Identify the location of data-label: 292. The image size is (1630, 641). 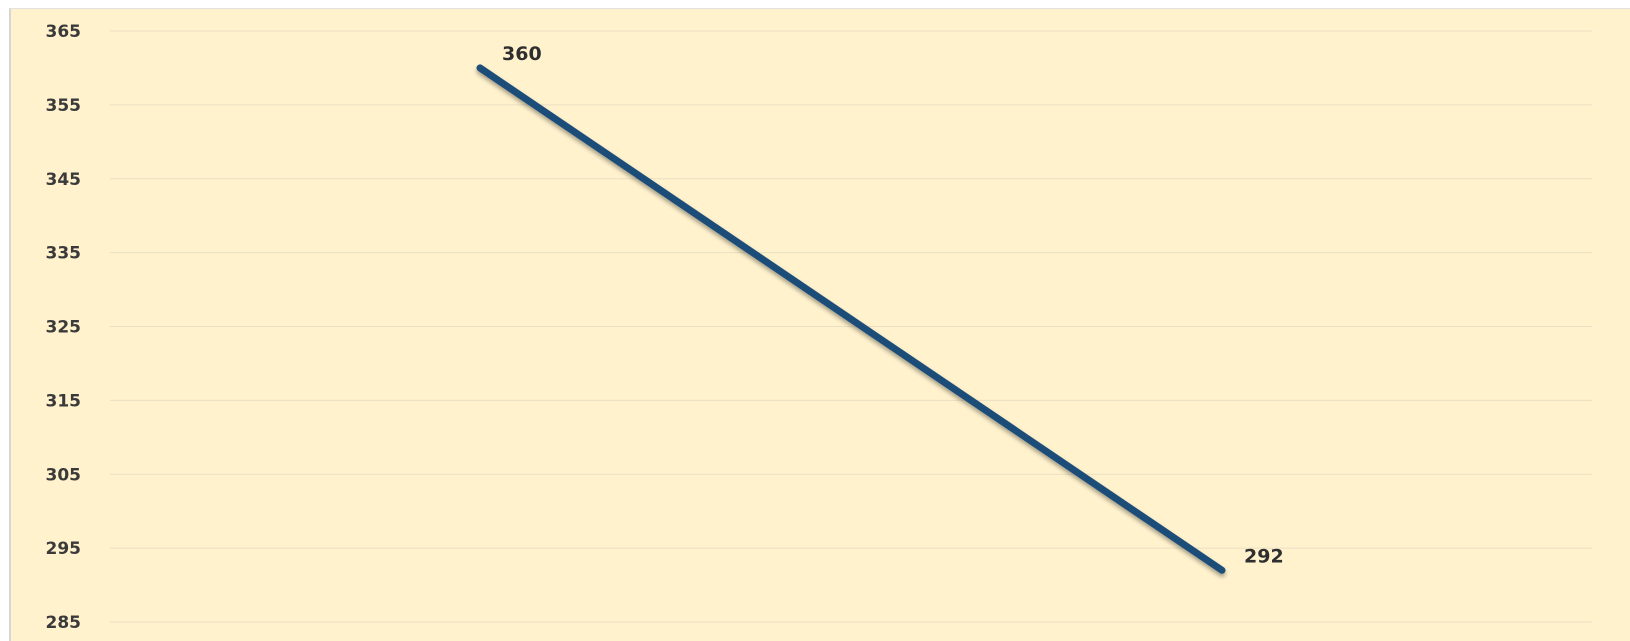
(1264, 556).